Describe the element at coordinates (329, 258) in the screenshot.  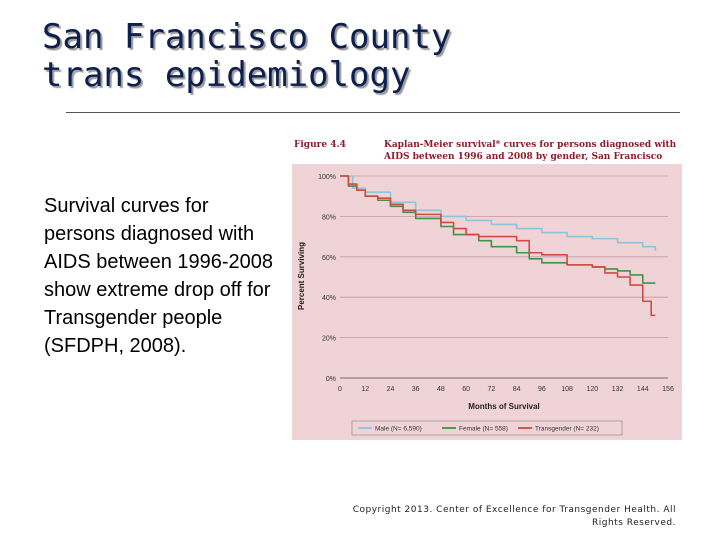
I see `y-tick-label: 60%` at that location.